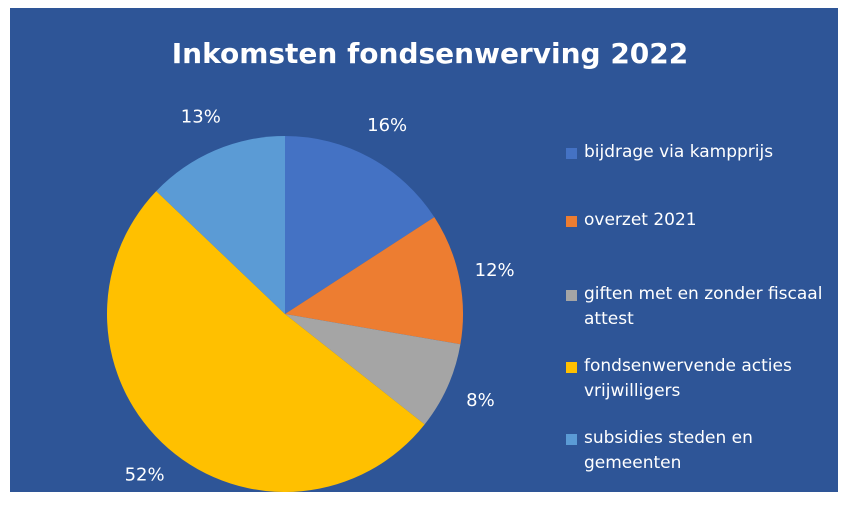 The image size is (841, 508). I want to click on legend-label: fondsenwervende acties vrijwilligers, so click(688, 378).